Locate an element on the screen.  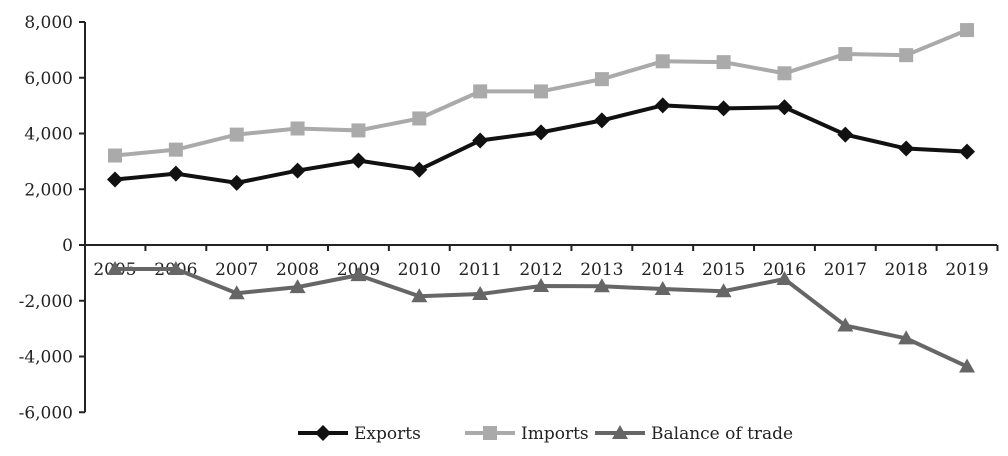
y-tick-label: 6,000 is located at coordinates (48, 79).